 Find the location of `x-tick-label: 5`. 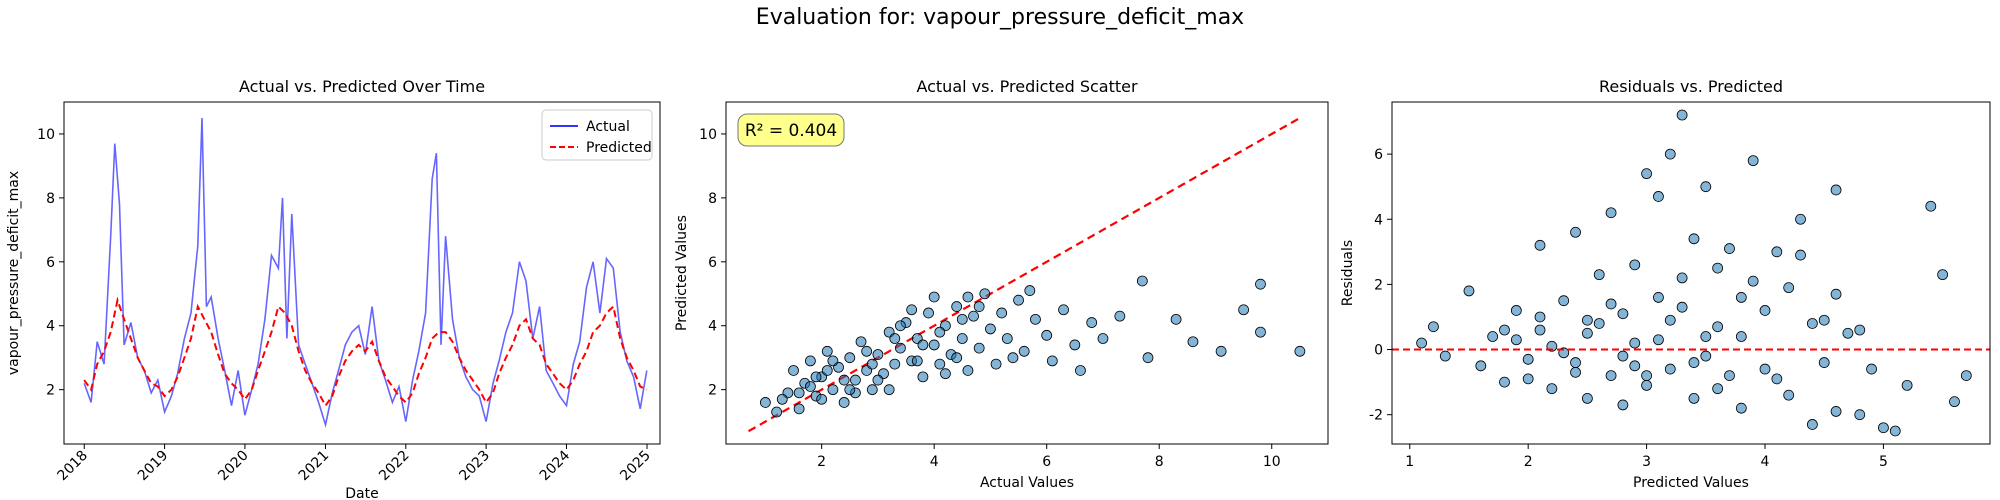

x-tick-label: 5 is located at coordinates (1883, 462).